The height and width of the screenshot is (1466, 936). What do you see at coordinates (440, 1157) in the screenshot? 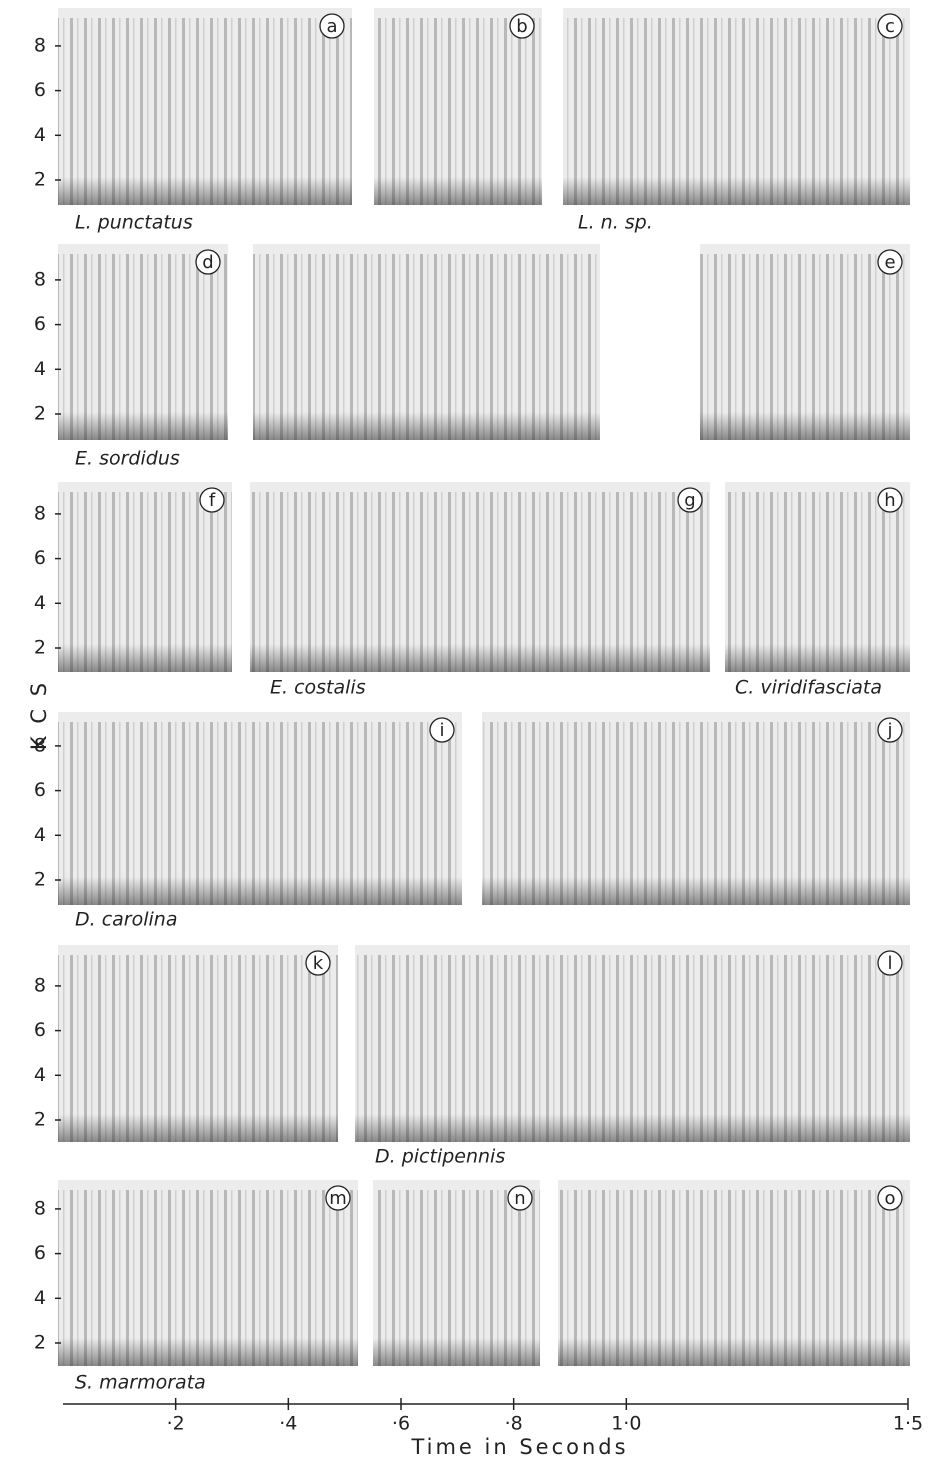
I see `species-label: D. pictipennis` at bounding box center [440, 1157].